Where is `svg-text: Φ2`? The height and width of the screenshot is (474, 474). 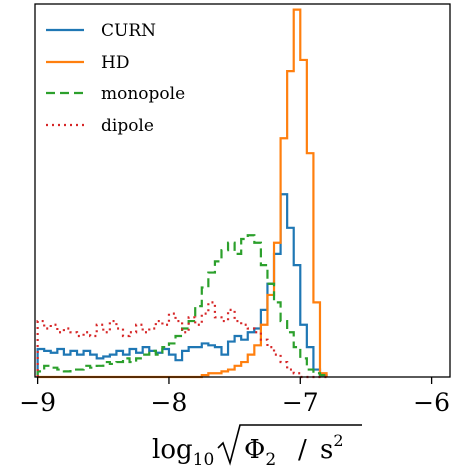 svg-text: Φ2 is located at coordinates (260, 452).